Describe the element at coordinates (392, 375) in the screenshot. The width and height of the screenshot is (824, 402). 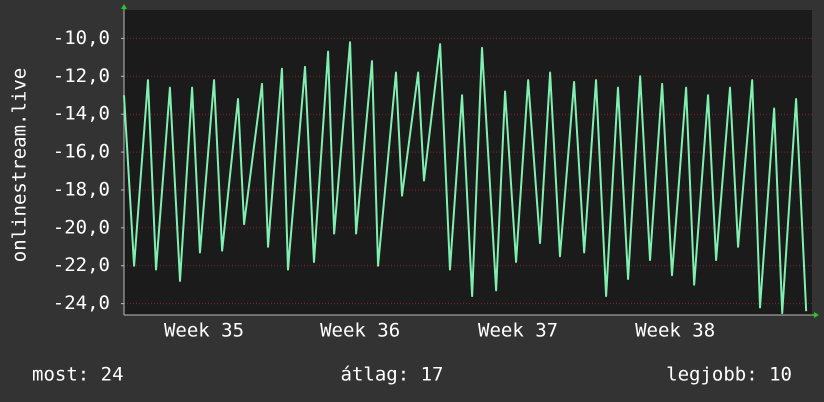
I see `footer-average: átlag: 17` at that location.